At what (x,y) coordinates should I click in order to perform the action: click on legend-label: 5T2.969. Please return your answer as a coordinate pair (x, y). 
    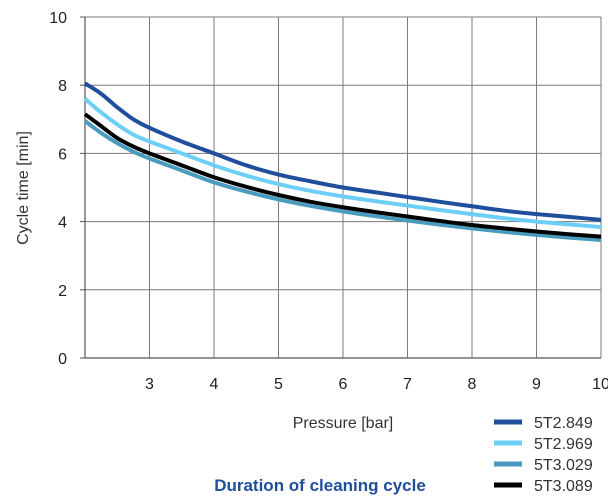
    Looking at the image, I should click on (563, 444).